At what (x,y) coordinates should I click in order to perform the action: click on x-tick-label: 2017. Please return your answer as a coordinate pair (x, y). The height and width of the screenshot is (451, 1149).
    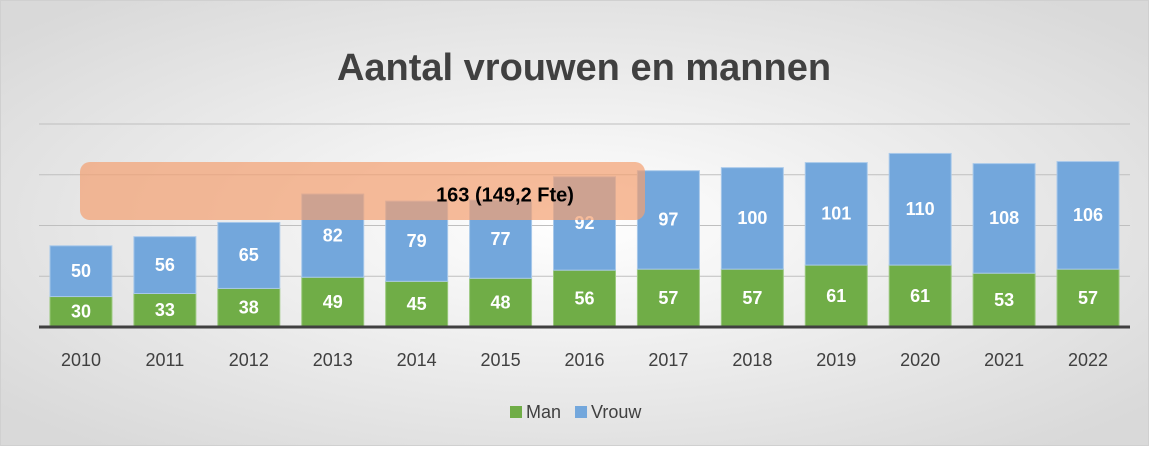
    Looking at the image, I should click on (668, 360).